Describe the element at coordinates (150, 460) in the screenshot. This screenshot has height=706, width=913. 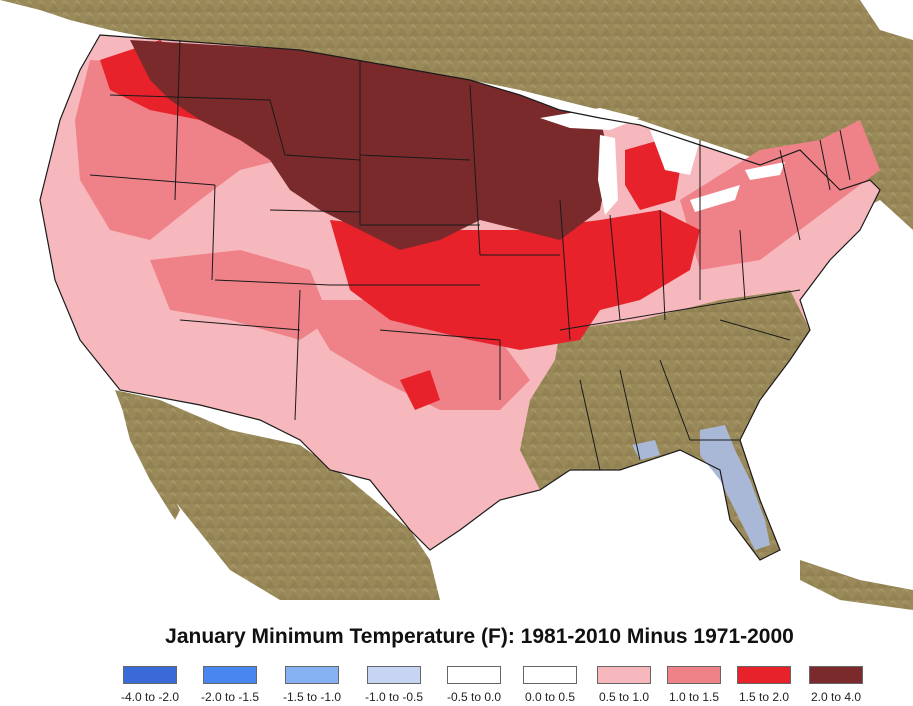
I see `baja-land` at that location.